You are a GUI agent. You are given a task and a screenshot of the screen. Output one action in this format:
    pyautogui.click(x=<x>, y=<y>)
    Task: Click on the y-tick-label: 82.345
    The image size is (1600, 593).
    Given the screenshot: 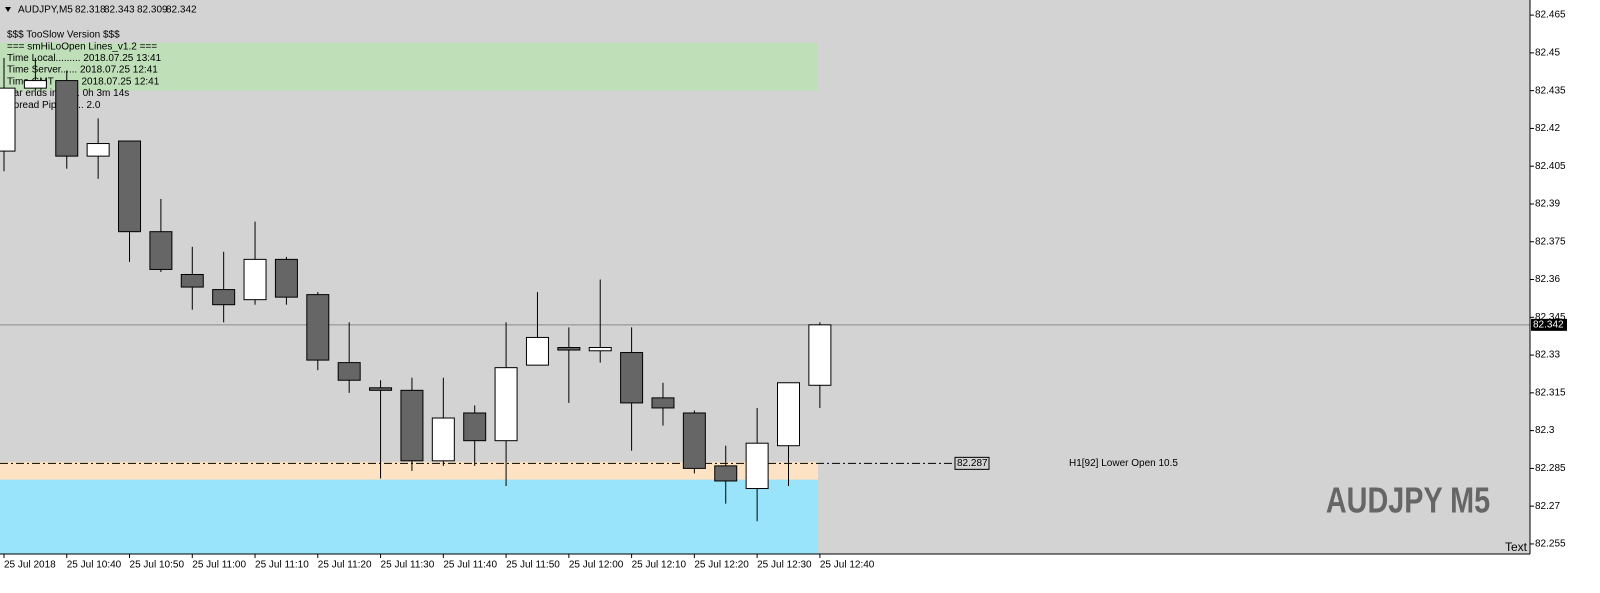 What is the action you would take?
    pyautogui.click(x=1550, y=317)
    